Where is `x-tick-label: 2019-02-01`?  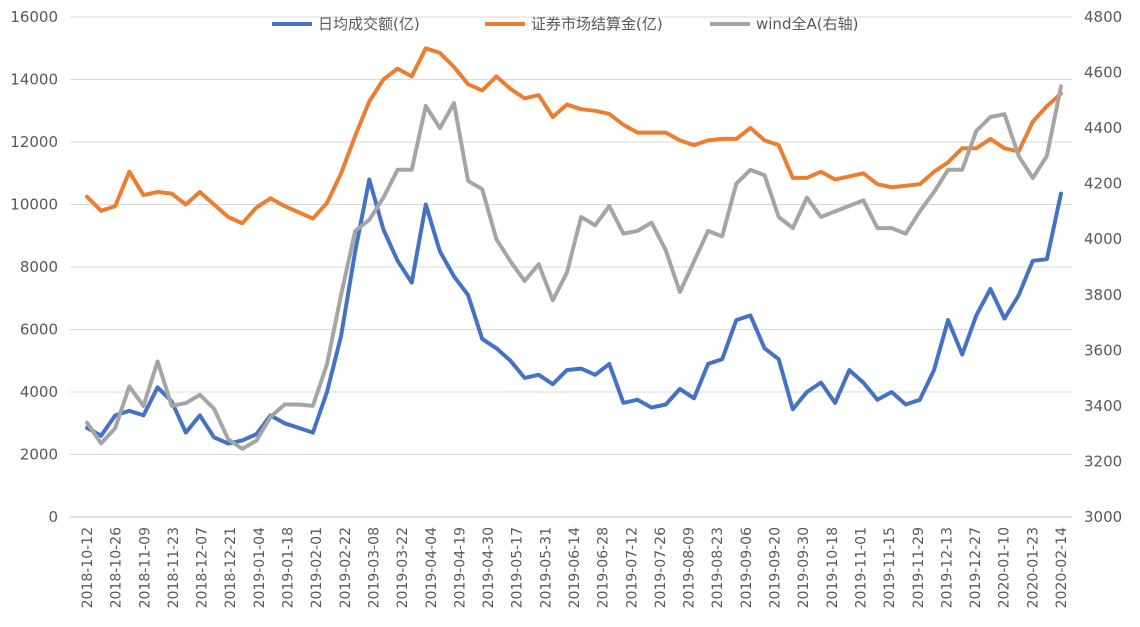
x-tick-label: 2019-02-01 is located at coordinates (317, 567).